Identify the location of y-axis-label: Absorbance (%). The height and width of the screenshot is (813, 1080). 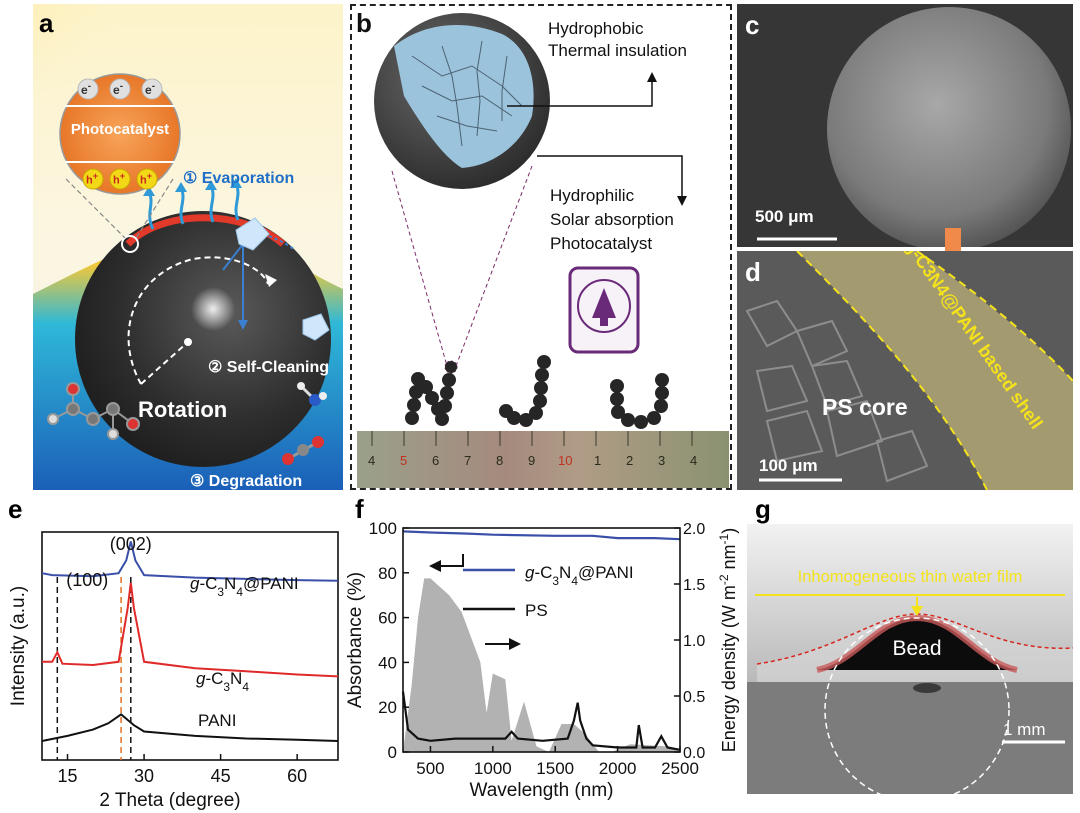
(355, 640).